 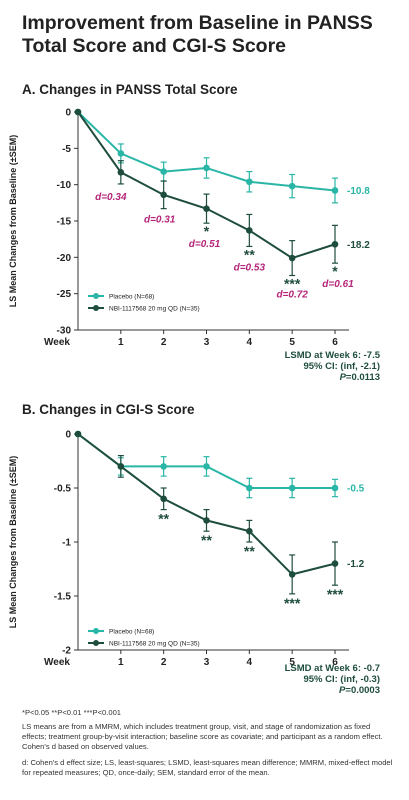 I want to click on lsmd-text: P=0.0003, so click(x=359, y=690).